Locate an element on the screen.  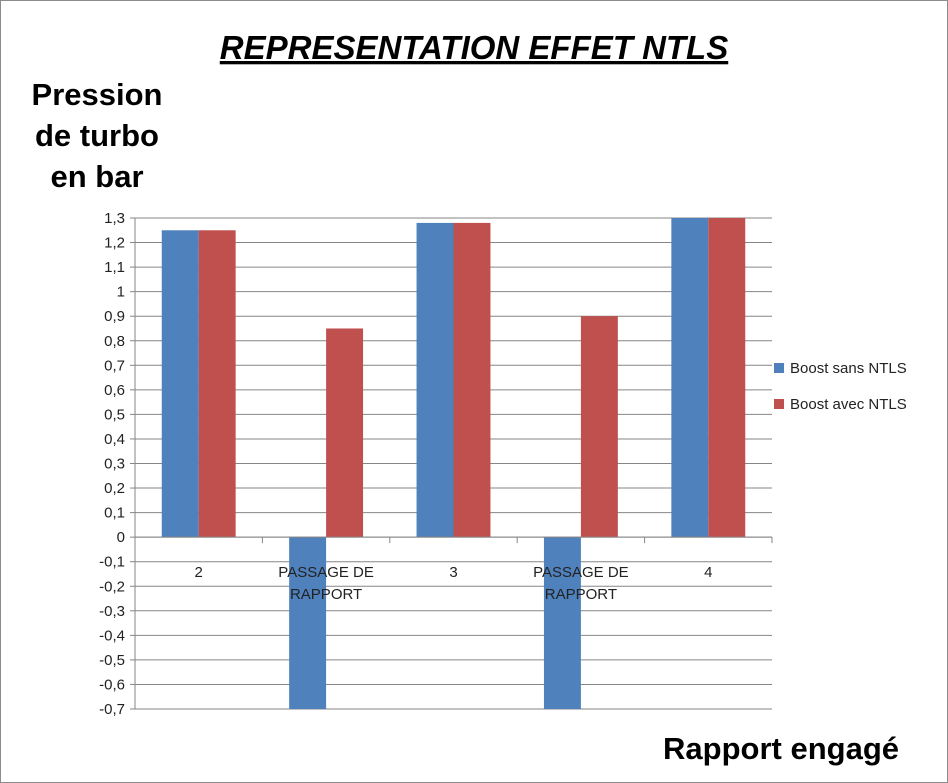
chart-title: REPRESENTATION EFFET NTLS is located at coordinates (474, 47).